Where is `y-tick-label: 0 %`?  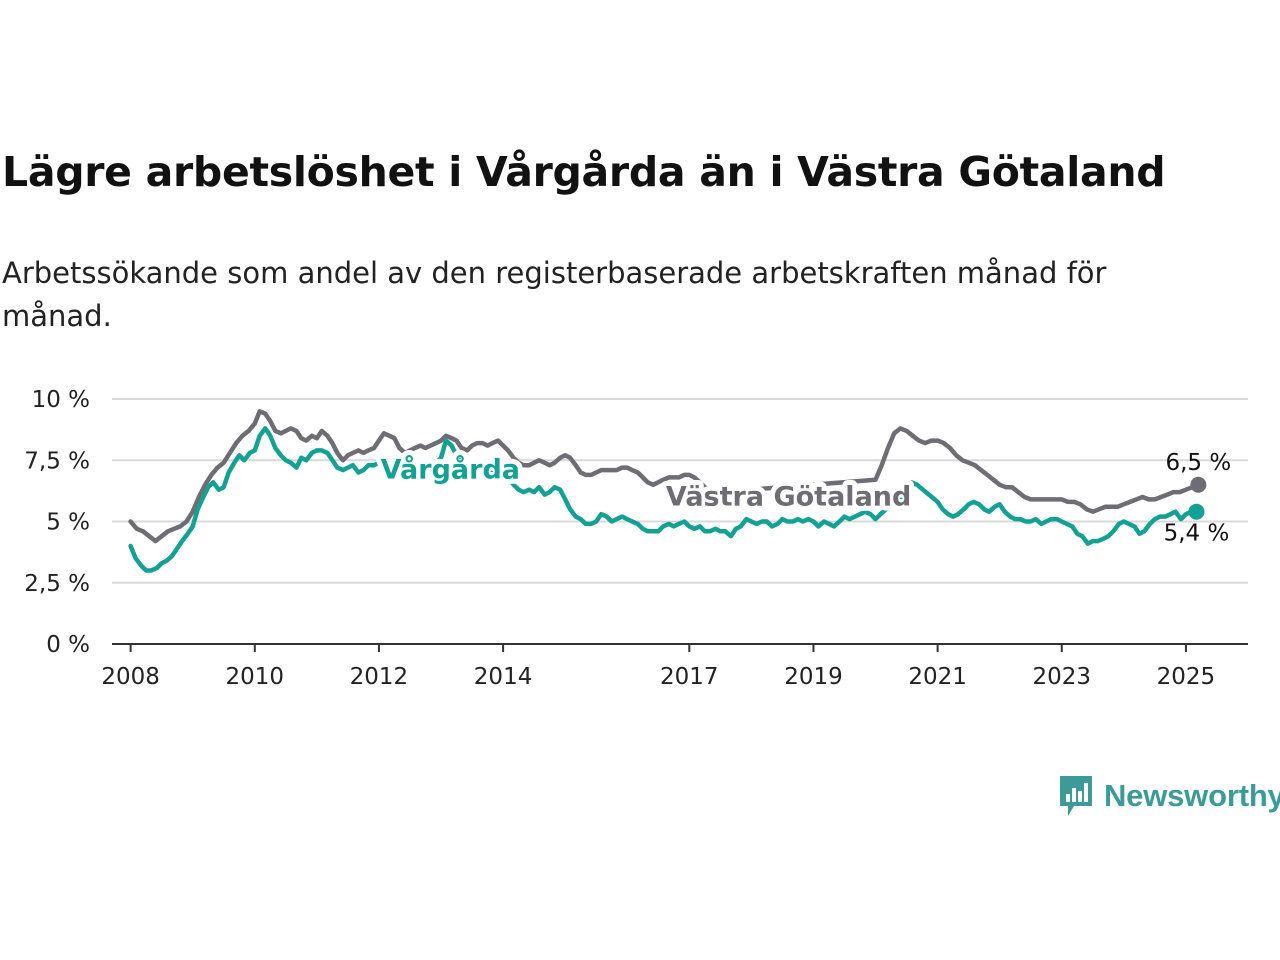
y-tick-label: 0 % is located at coordinates (68, 645).